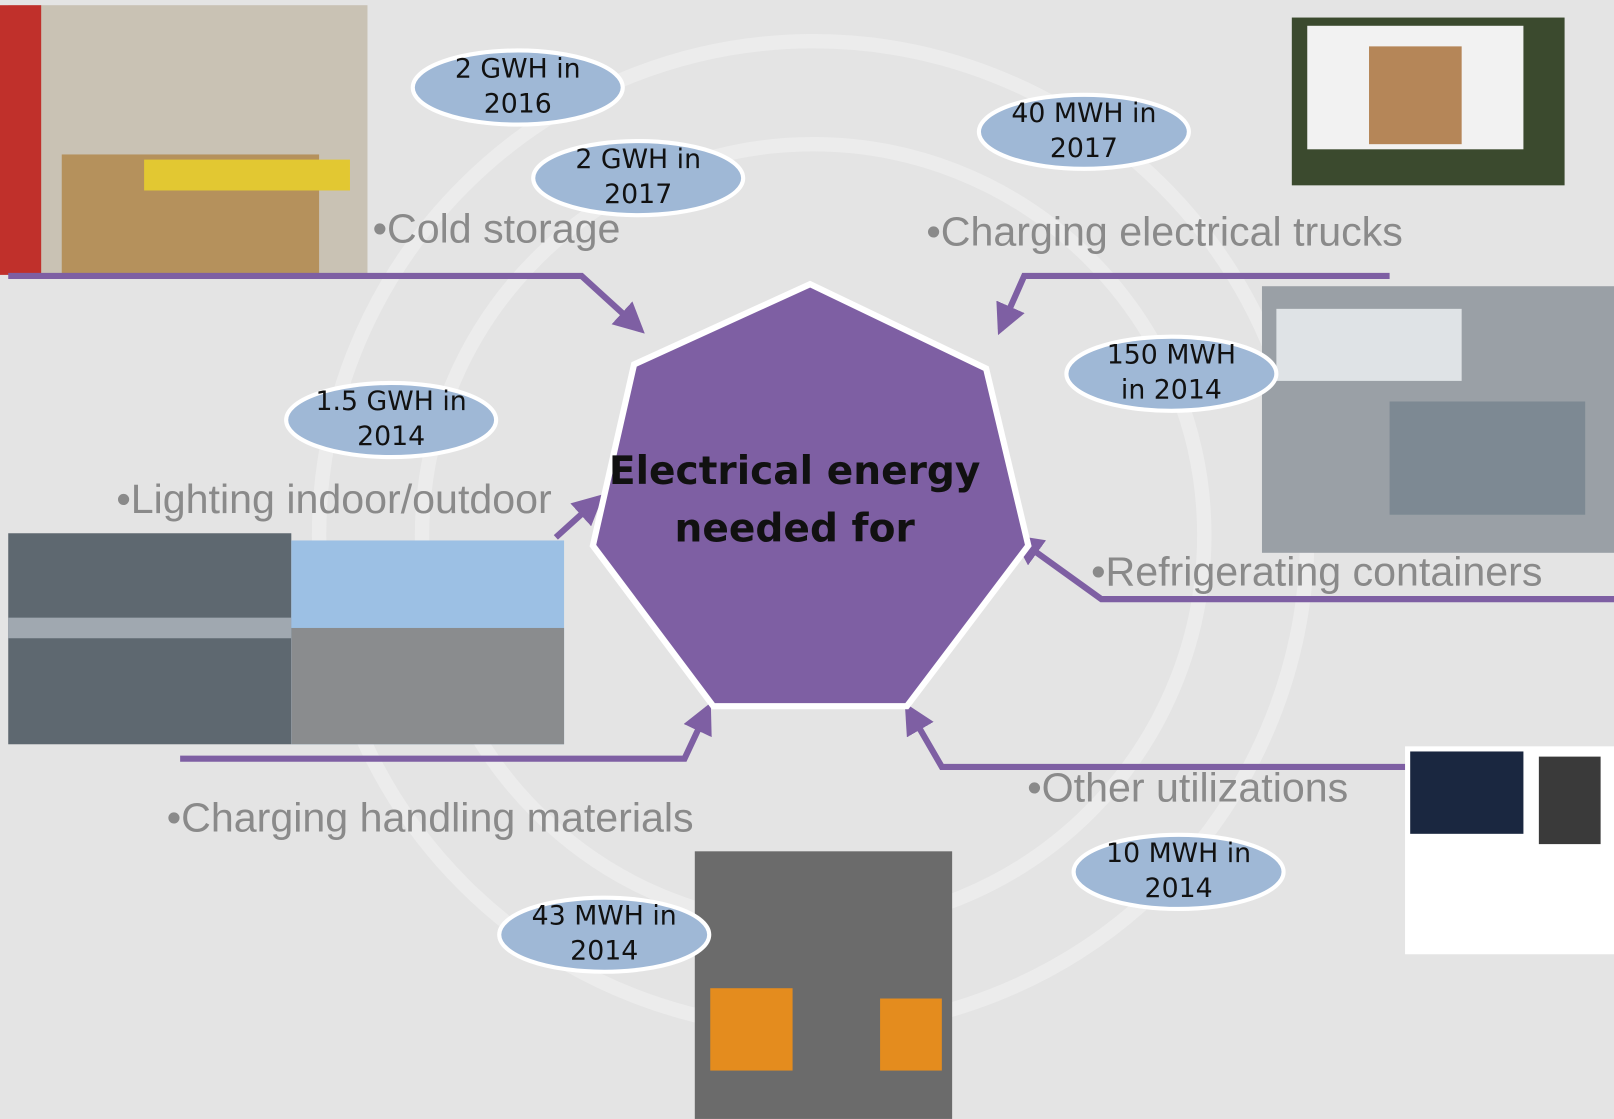 The width and height of the screenshot is (1614, 1119). I want to click on text-line: needed for, so click(795, 529).